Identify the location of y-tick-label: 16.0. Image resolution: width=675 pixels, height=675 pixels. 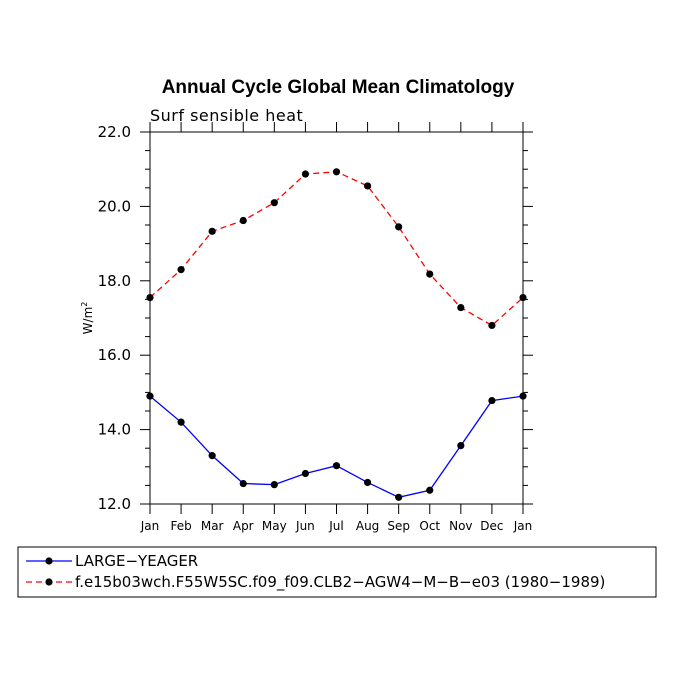
(114, 355).